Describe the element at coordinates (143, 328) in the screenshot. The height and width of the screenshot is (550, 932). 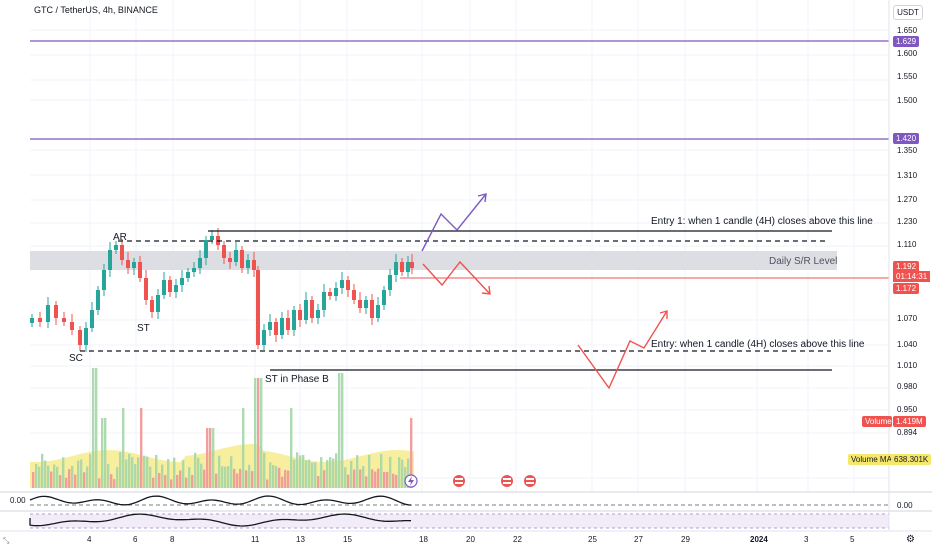
I see `label-st: ST` at that location.